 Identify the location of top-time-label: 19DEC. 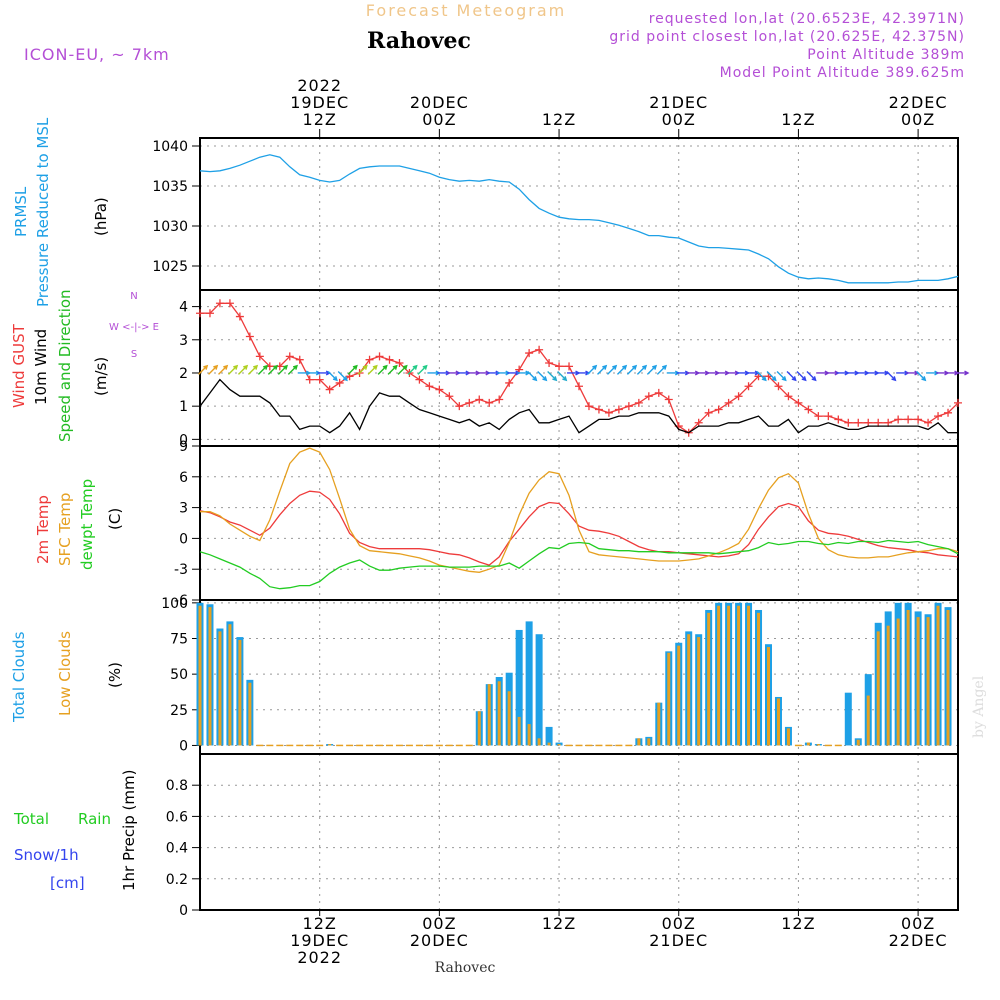
(319, 102).